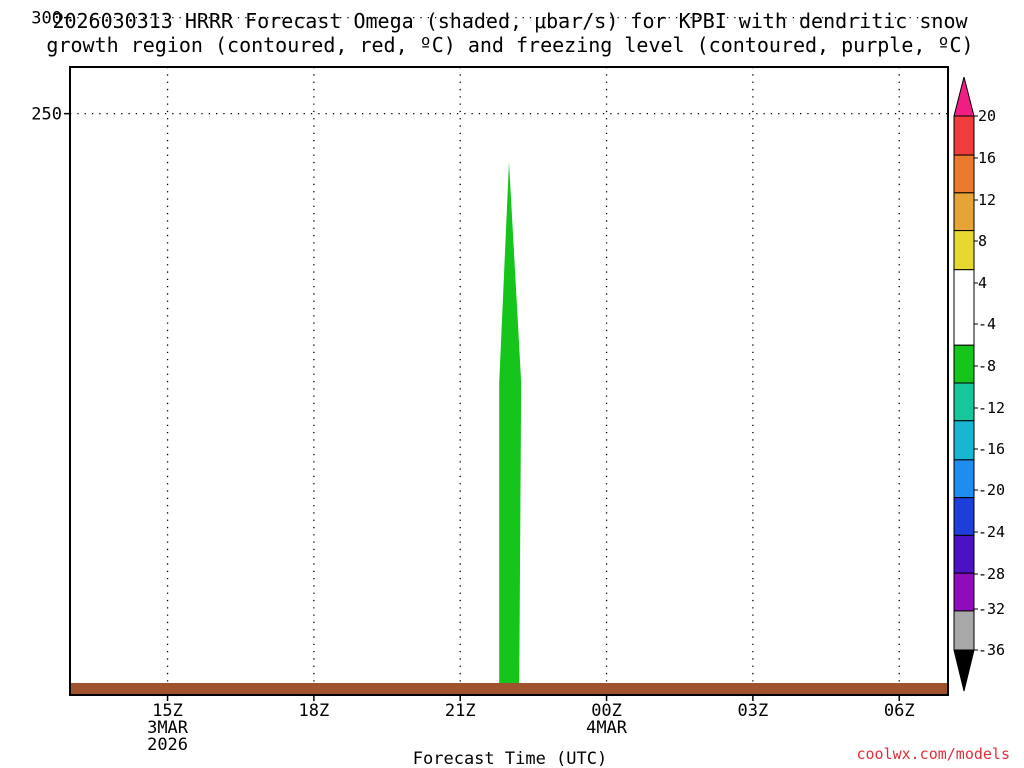 The height and width of the screenshot is (768, 1024). Describe the element at coordinates (167, 745) in the screenshot. I see `x-tick-label-15-2: 2026` at that location.